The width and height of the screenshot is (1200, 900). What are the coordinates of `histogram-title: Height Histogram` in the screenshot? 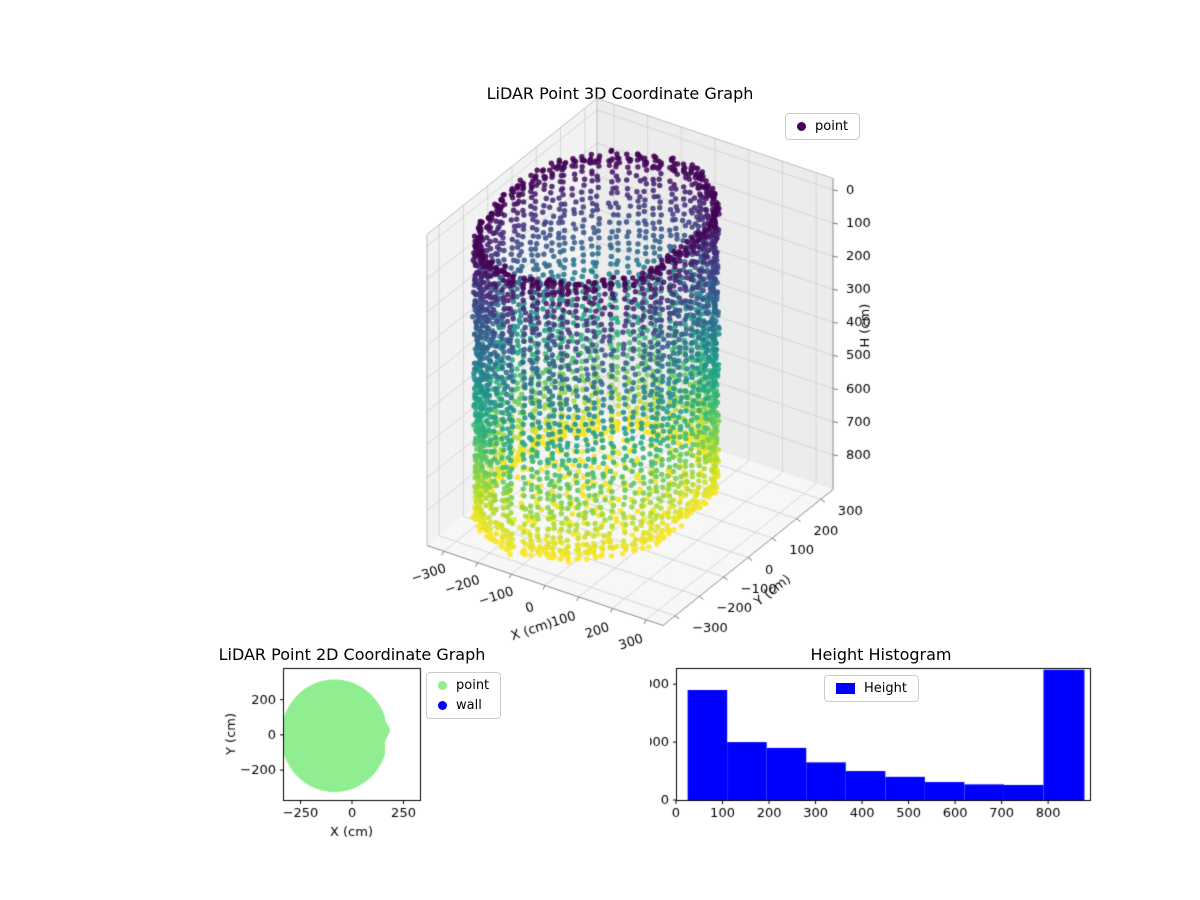 It's located at (881, 654).